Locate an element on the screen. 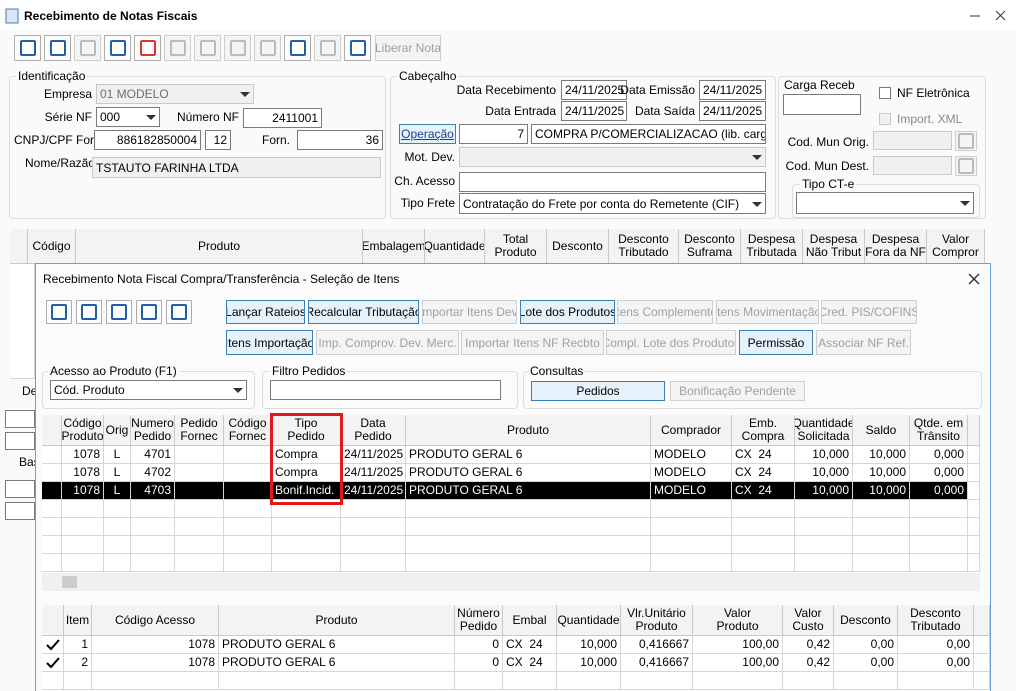 Image resolution: width=1016 pixels, height=691 pixels. close-button is located at coordinates (974, 279).